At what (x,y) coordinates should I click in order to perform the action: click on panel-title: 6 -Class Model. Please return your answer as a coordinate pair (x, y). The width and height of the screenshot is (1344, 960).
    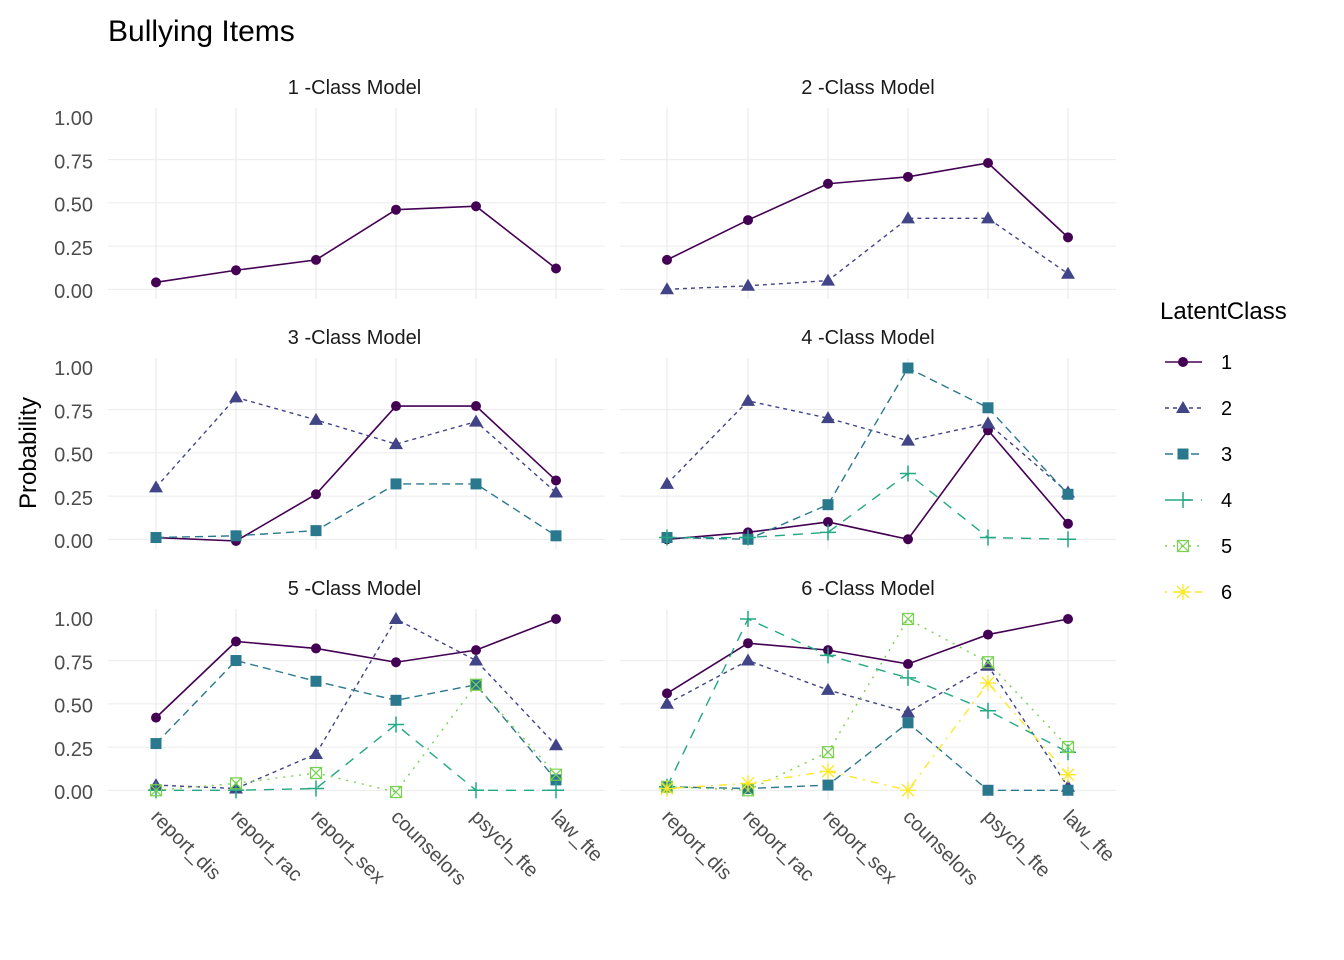
    Looking at the image, I should click on (867, 589).